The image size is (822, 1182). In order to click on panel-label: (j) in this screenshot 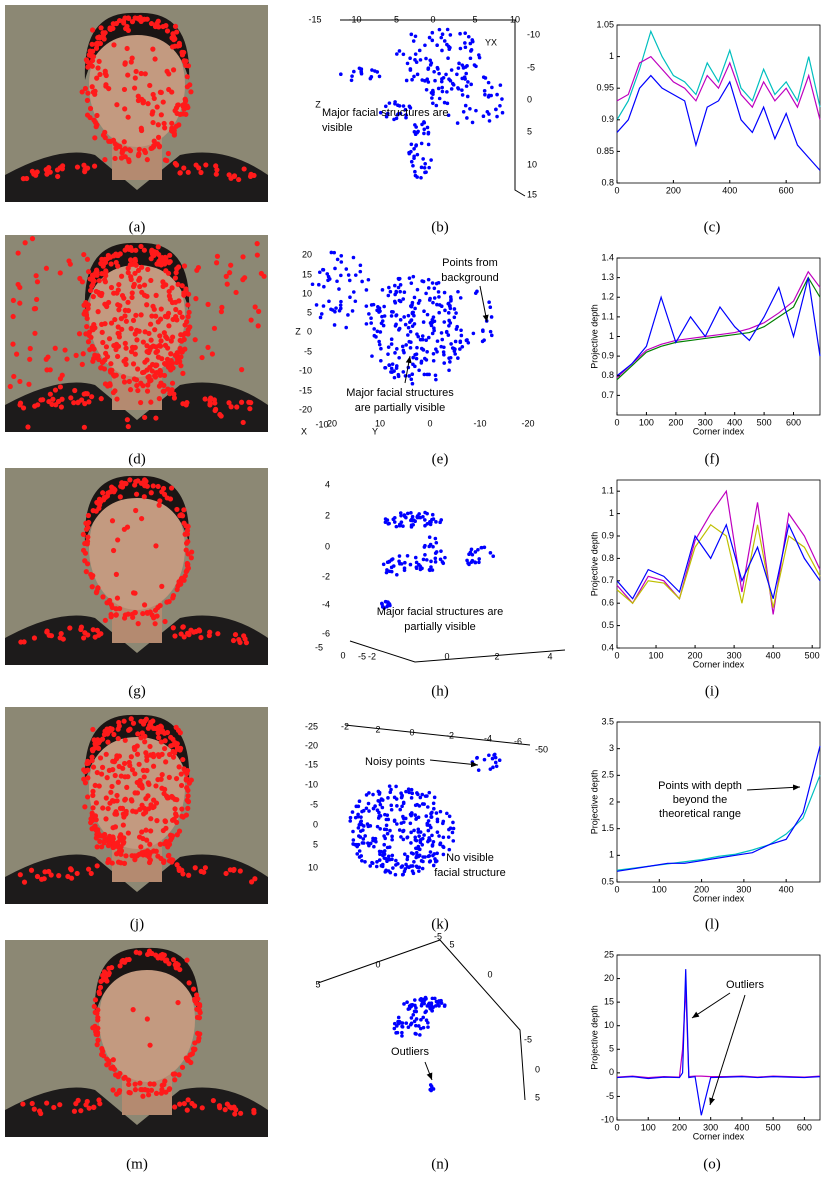, I will do `click(137, 924)`.